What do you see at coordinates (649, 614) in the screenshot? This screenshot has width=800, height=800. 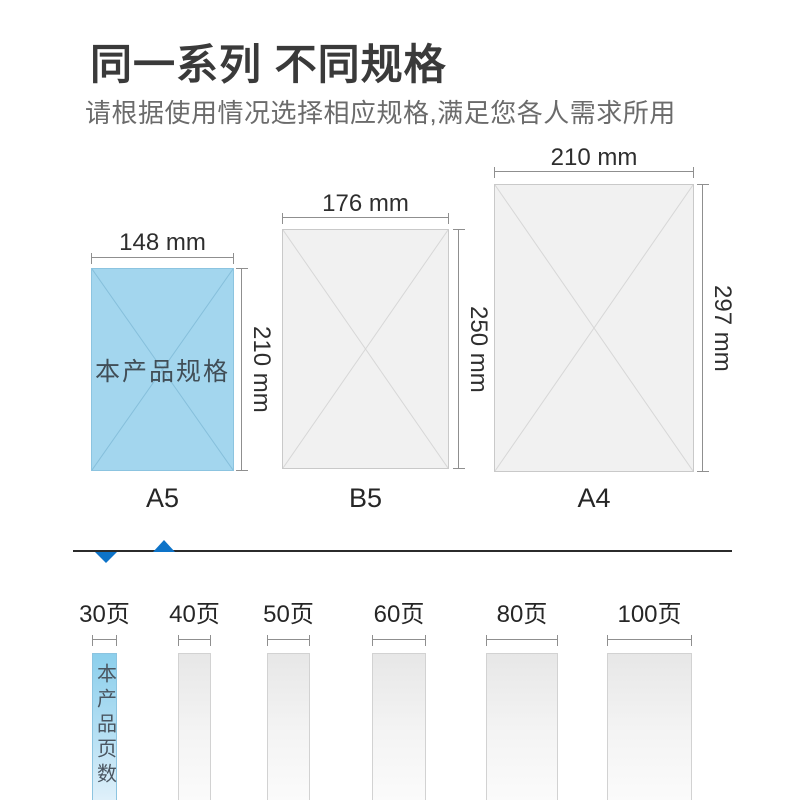 I see `page-count-label-100: 100页` at bounding box center [649, 614].